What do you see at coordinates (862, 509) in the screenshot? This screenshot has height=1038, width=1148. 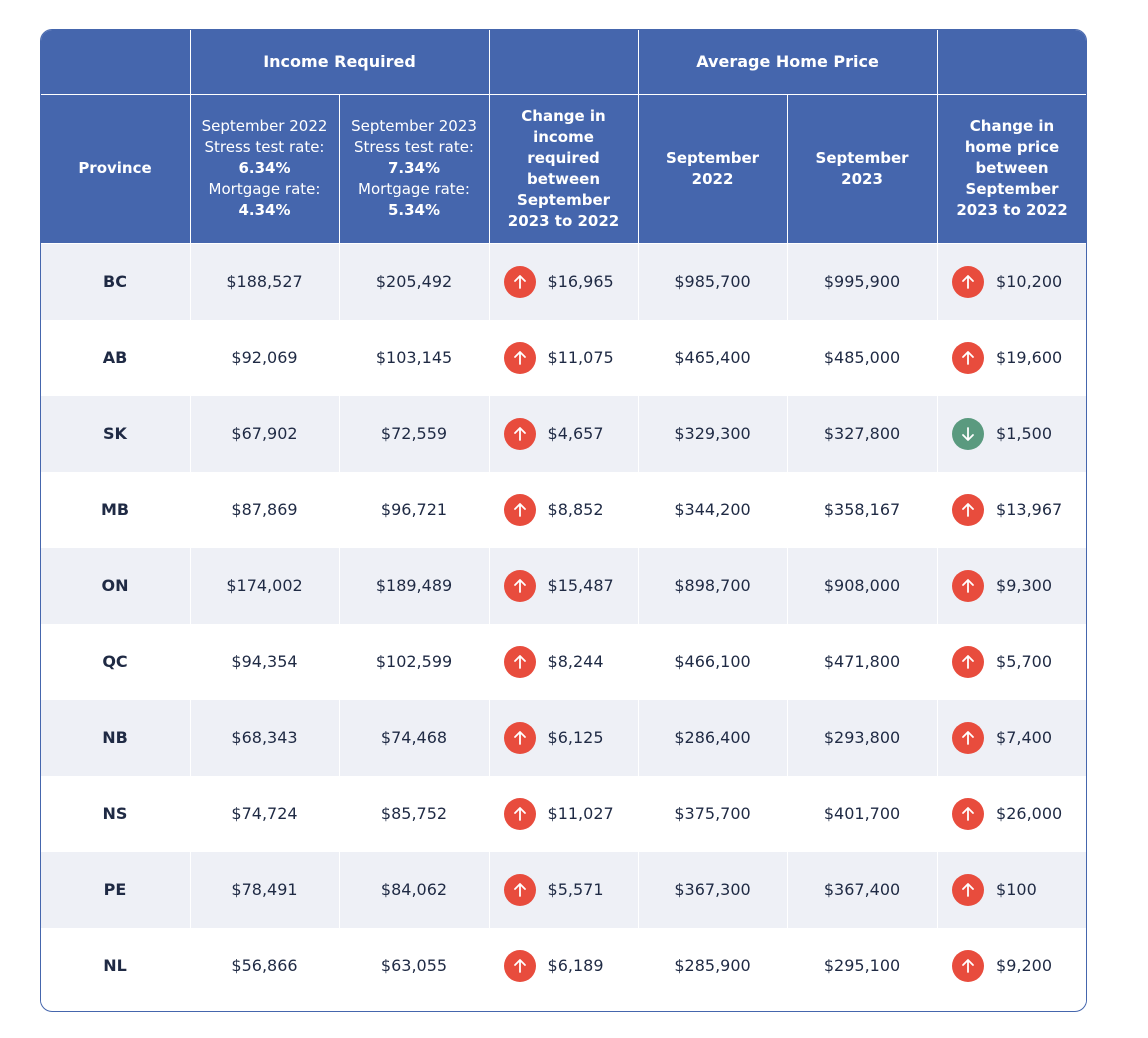 I see `price-2023-cell: $358,167` at bounding box center [862, 509].